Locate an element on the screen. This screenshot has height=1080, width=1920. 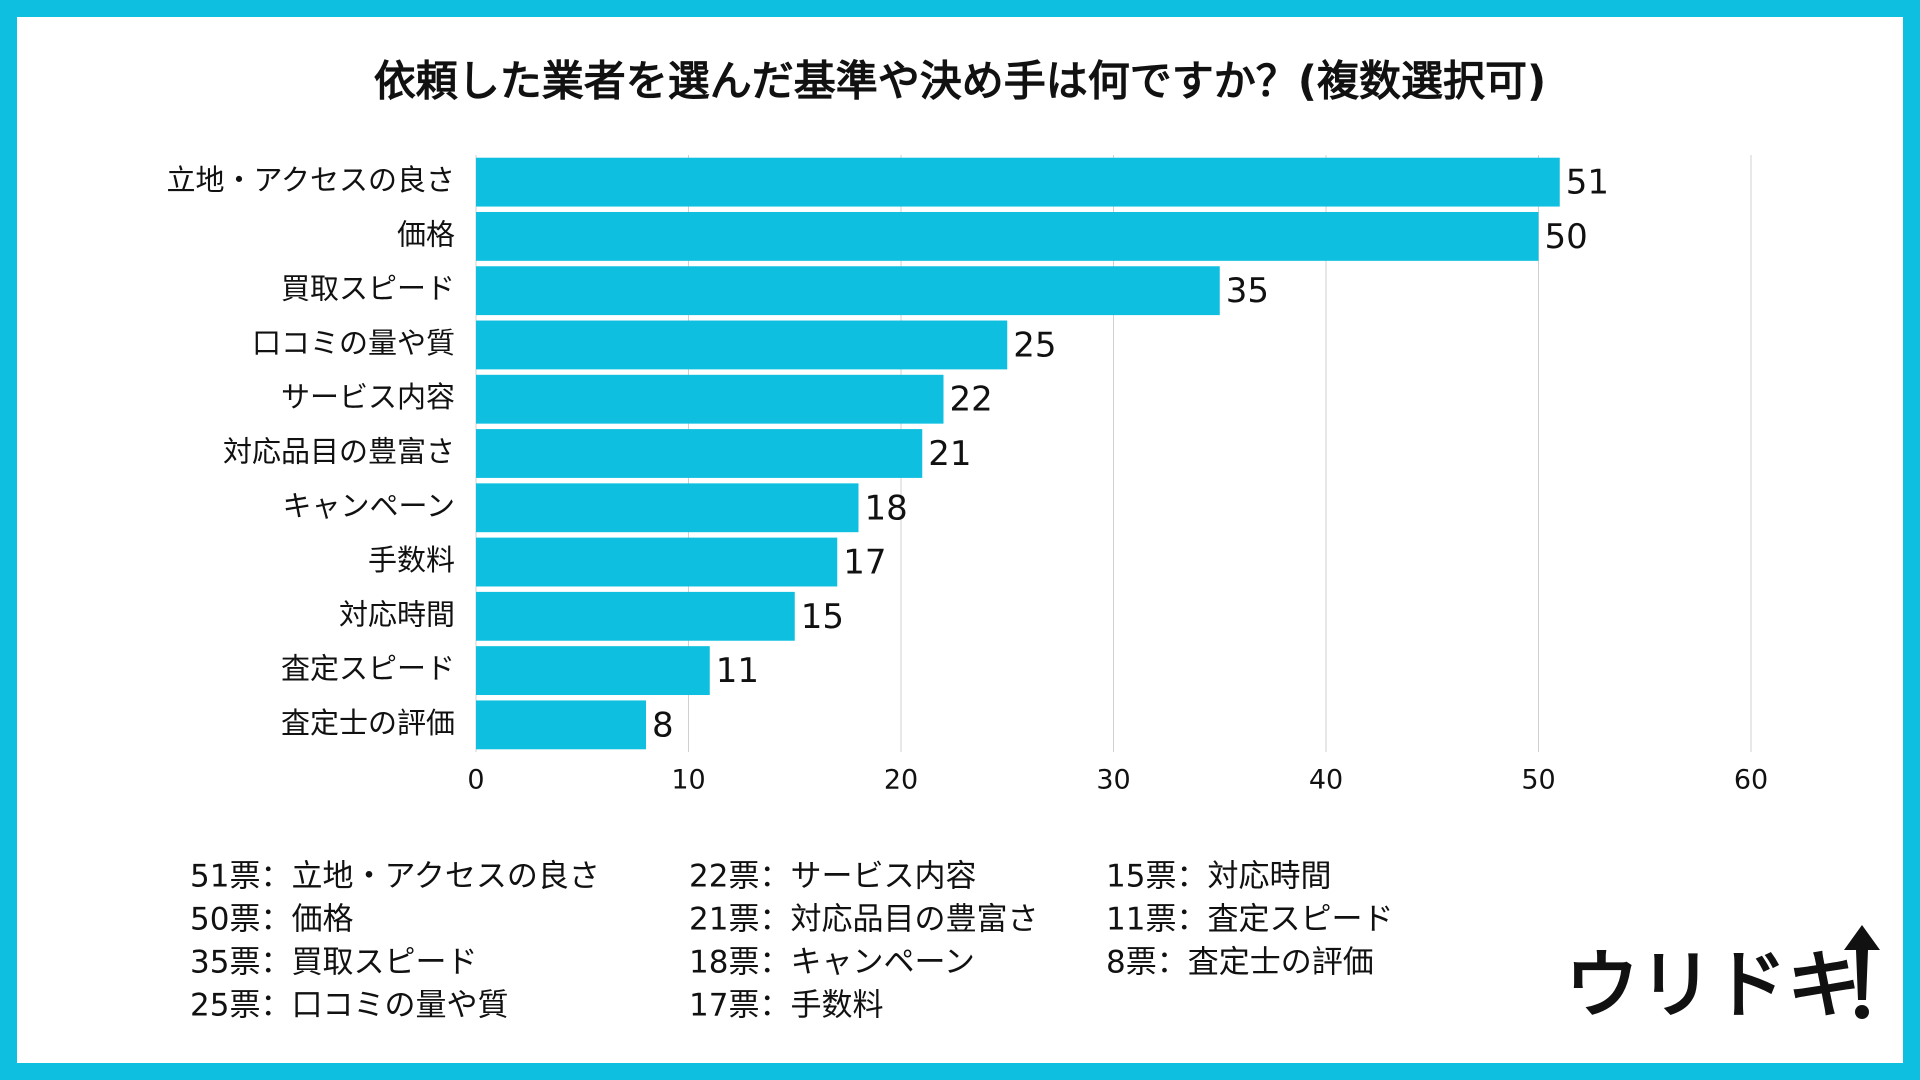
y-tick-label: 査定スピード is located at coordinates (368, 669).